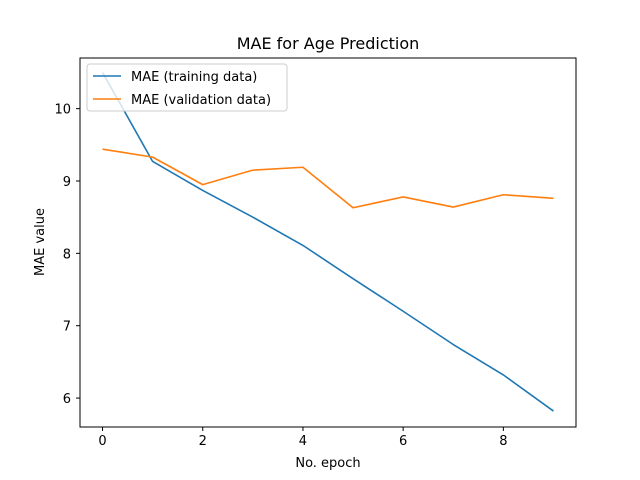 The height and width of the screenshot is (480, 640). Describe the element at coordinates (303, 441) in the screenshot. I see `x-tick-label: 4` at that location.